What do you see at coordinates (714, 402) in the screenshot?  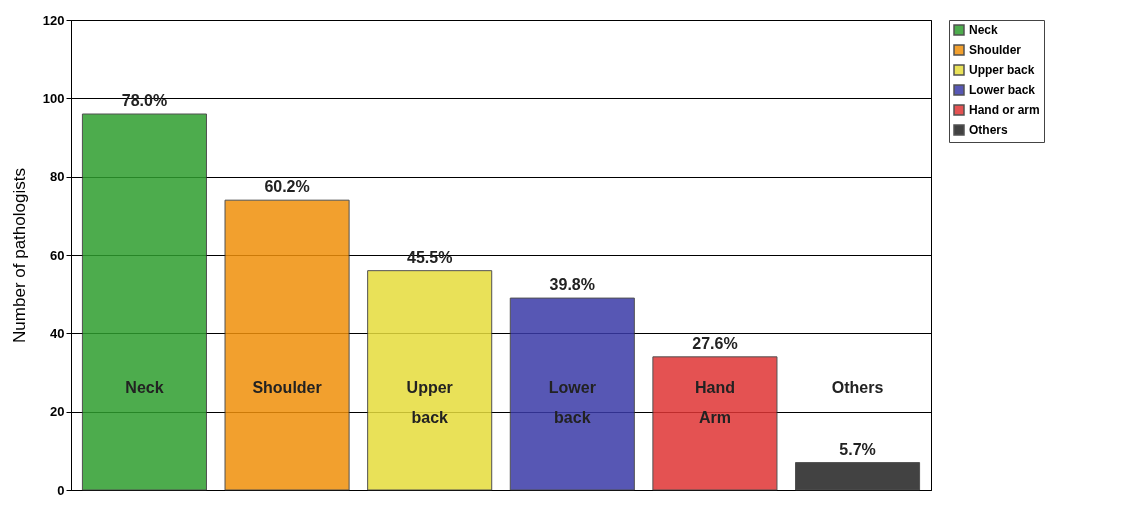 I see `x-tick-label: Hand Arm` at bounding box center [714, 402].